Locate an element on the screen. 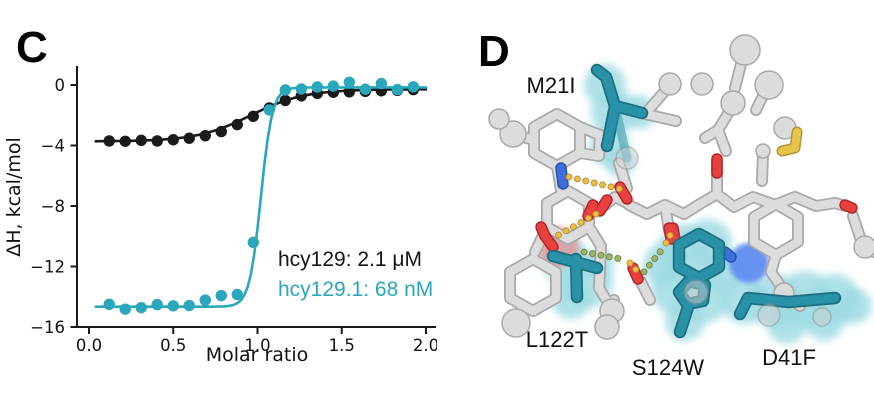  panel-d-letter: D is located at coordinates (494, 51).